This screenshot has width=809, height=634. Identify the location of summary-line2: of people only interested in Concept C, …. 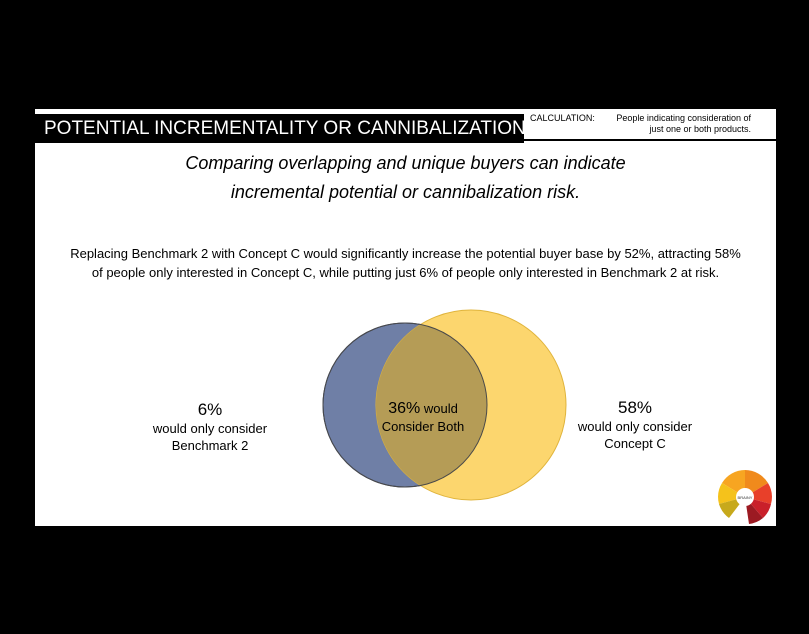
(405, 272).